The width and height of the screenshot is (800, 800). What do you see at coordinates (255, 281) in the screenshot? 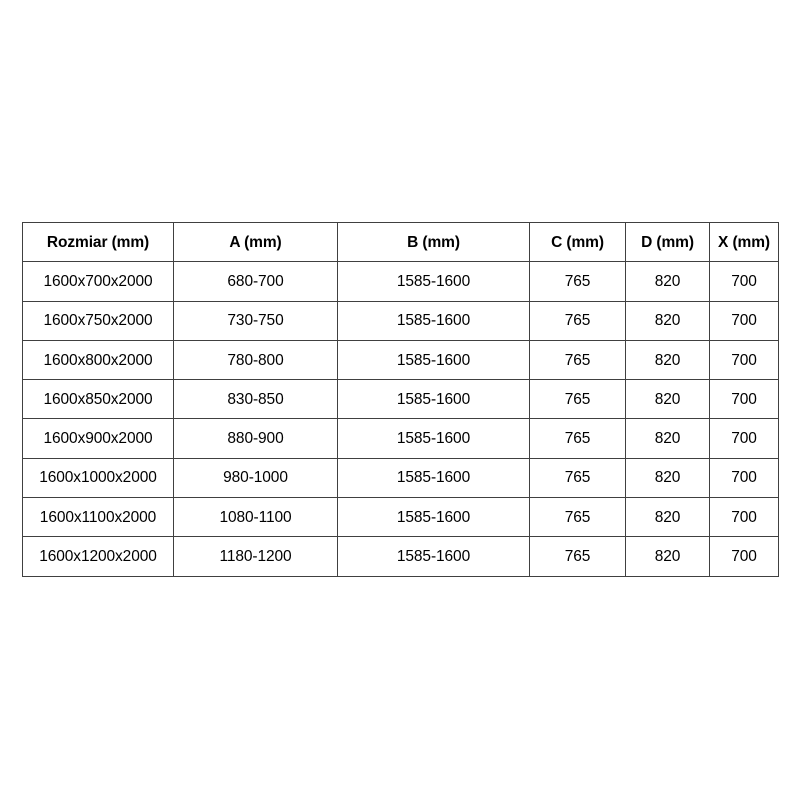
I see `cell-a: 680-700` at bounding box center [255, 281].